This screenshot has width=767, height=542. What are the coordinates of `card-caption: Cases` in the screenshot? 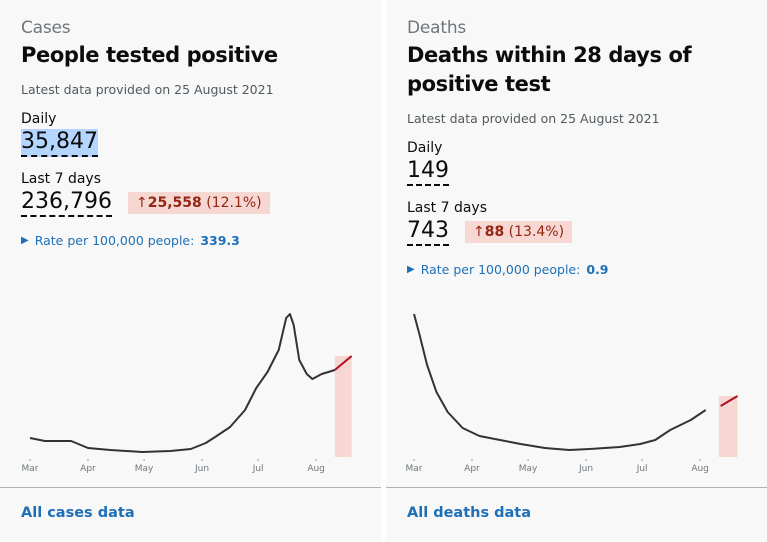 It's located at (46, 28).